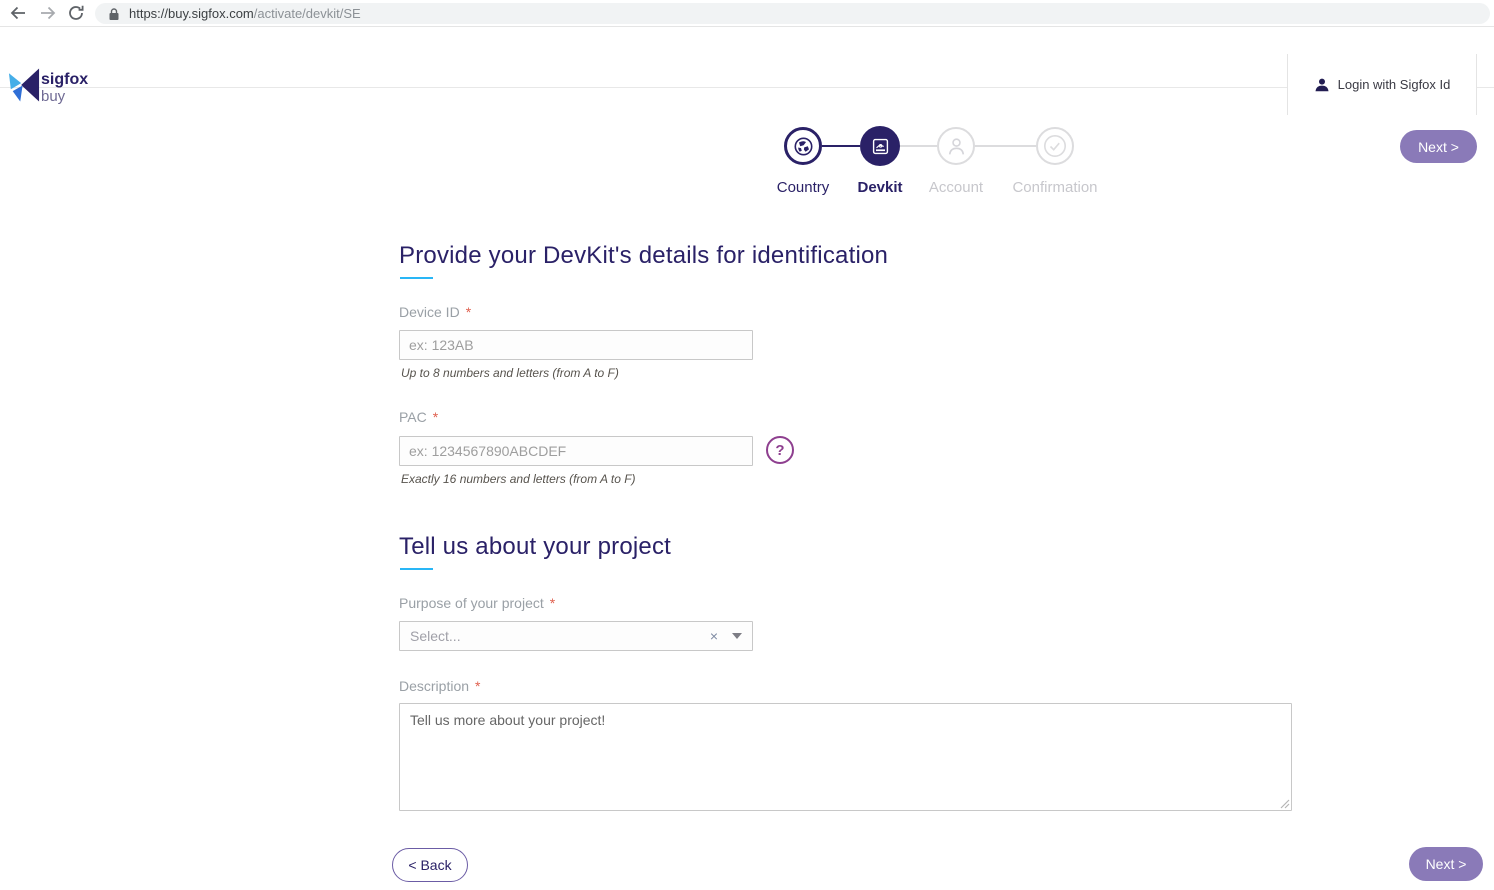  What do you see at coordinates (477, 603) in the screenshot?
I see `purpose-label: Purpose of your project *` at bounding box center [477, 603].